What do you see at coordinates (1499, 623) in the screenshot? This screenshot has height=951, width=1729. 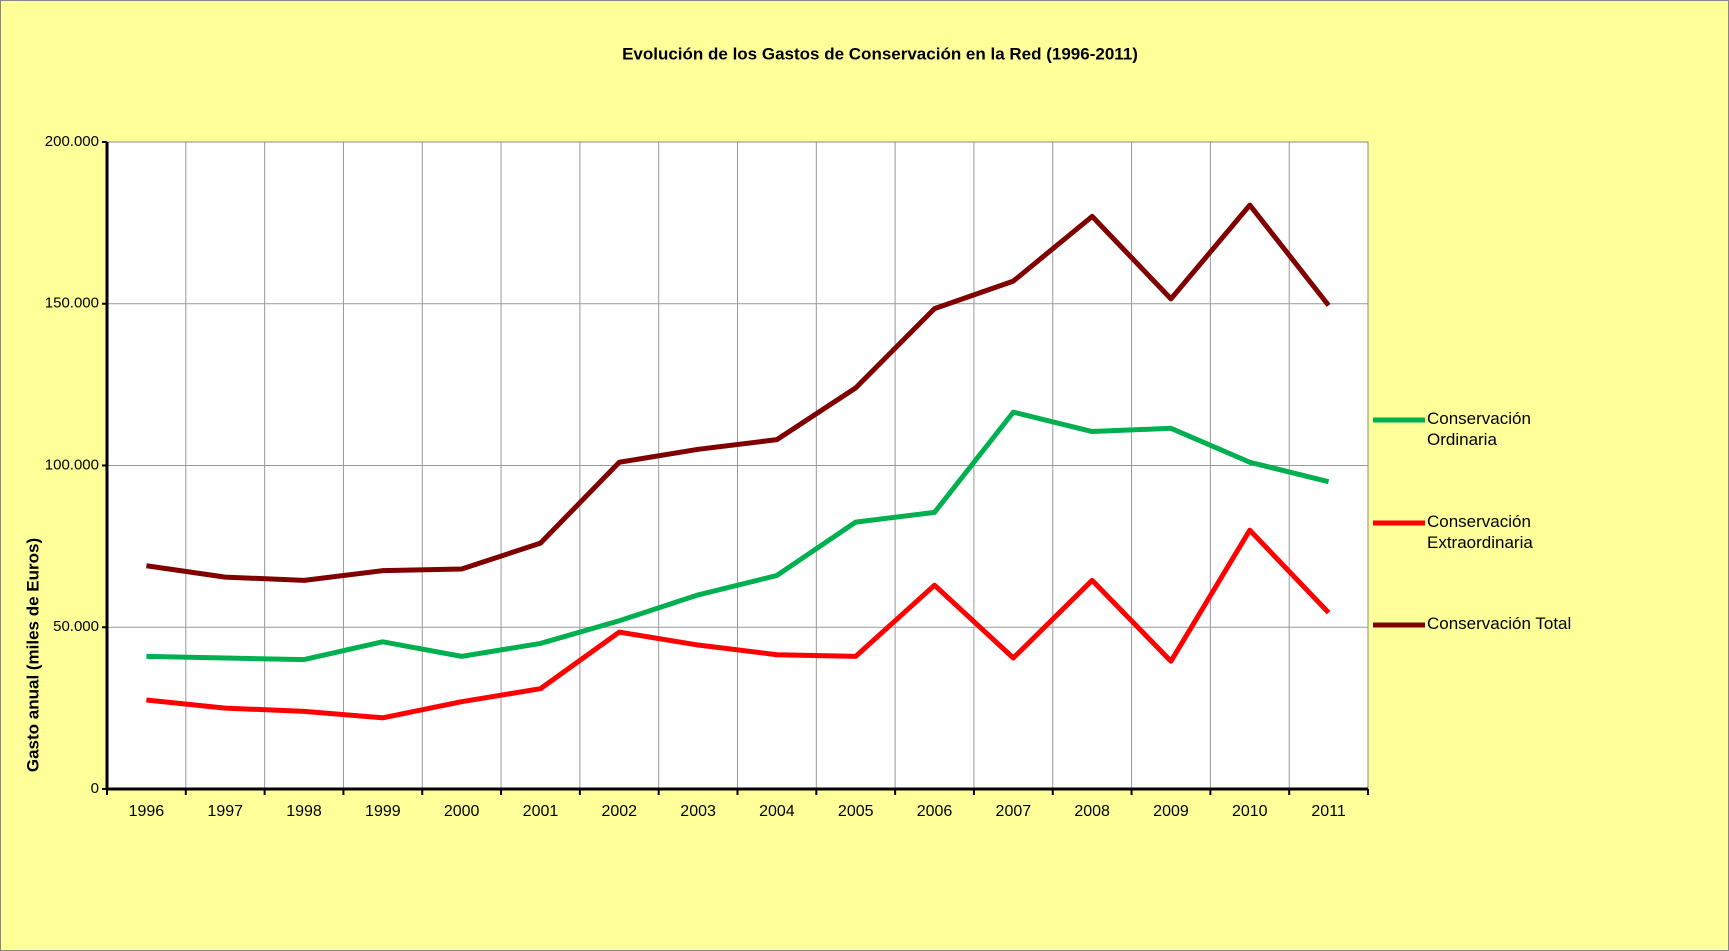 I see `legend-label: Conservación Total` at bounding box center [1499, 623].